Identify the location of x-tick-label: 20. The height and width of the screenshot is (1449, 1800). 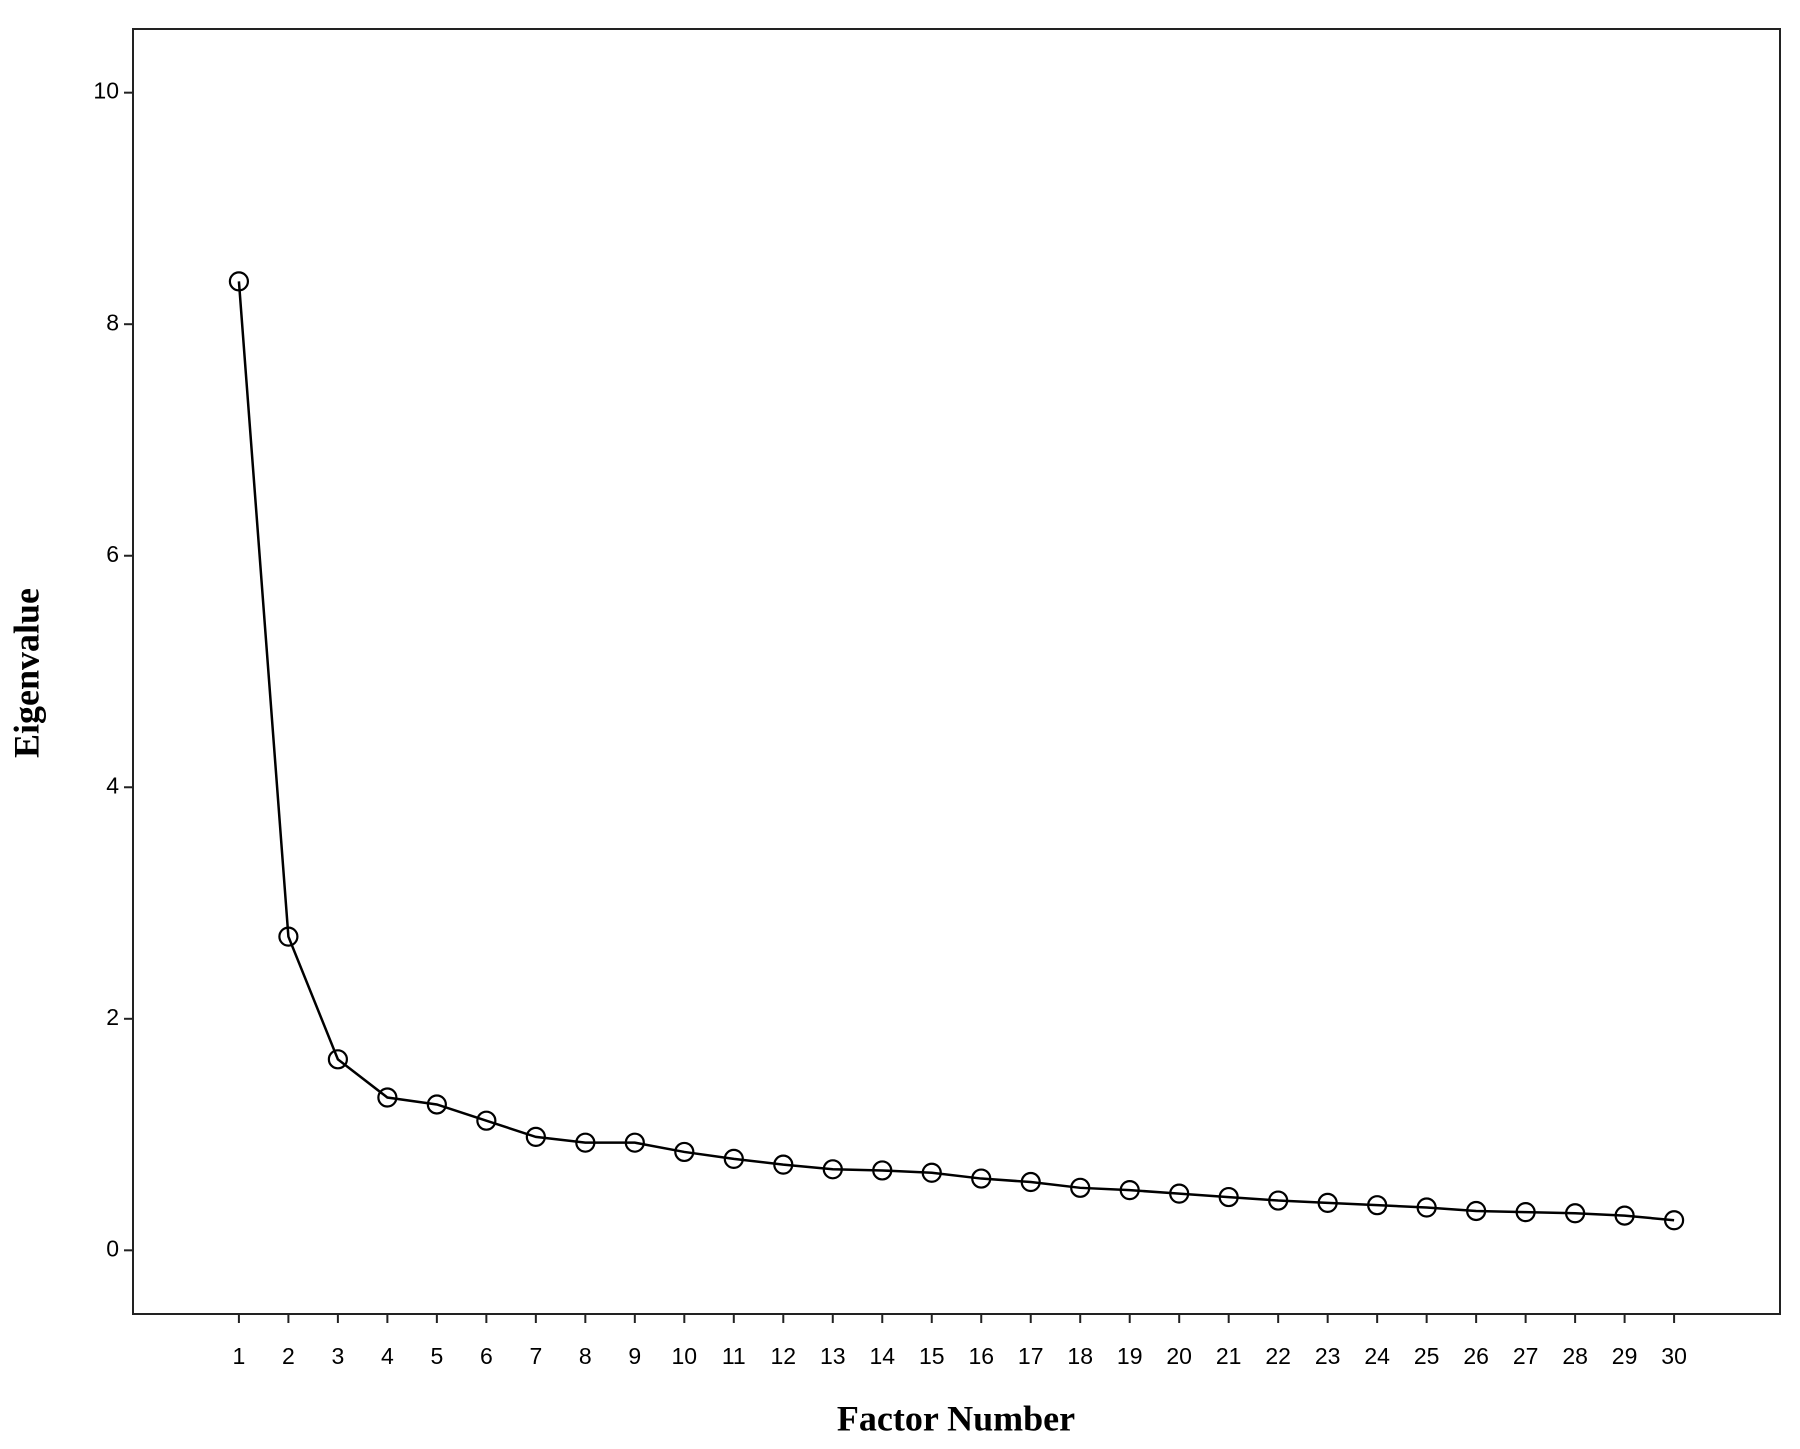
(1179, 1356).